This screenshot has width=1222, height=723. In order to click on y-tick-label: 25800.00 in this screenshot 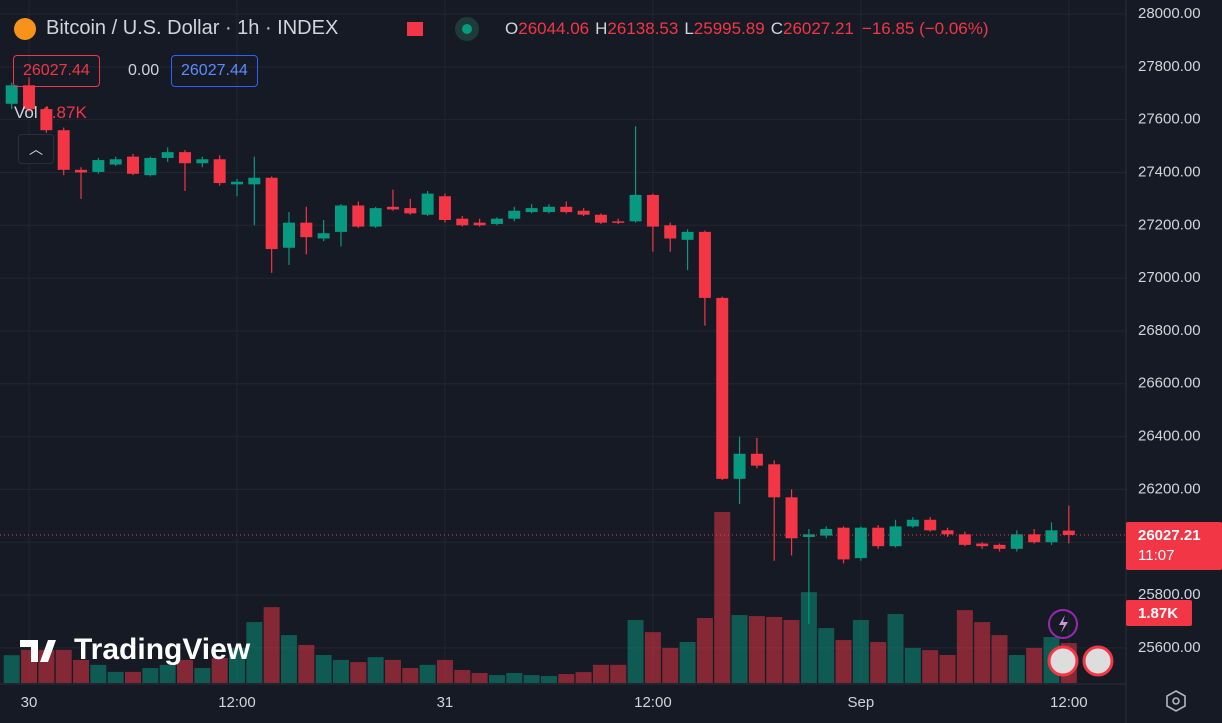, I will do `click(1169, 594)`.